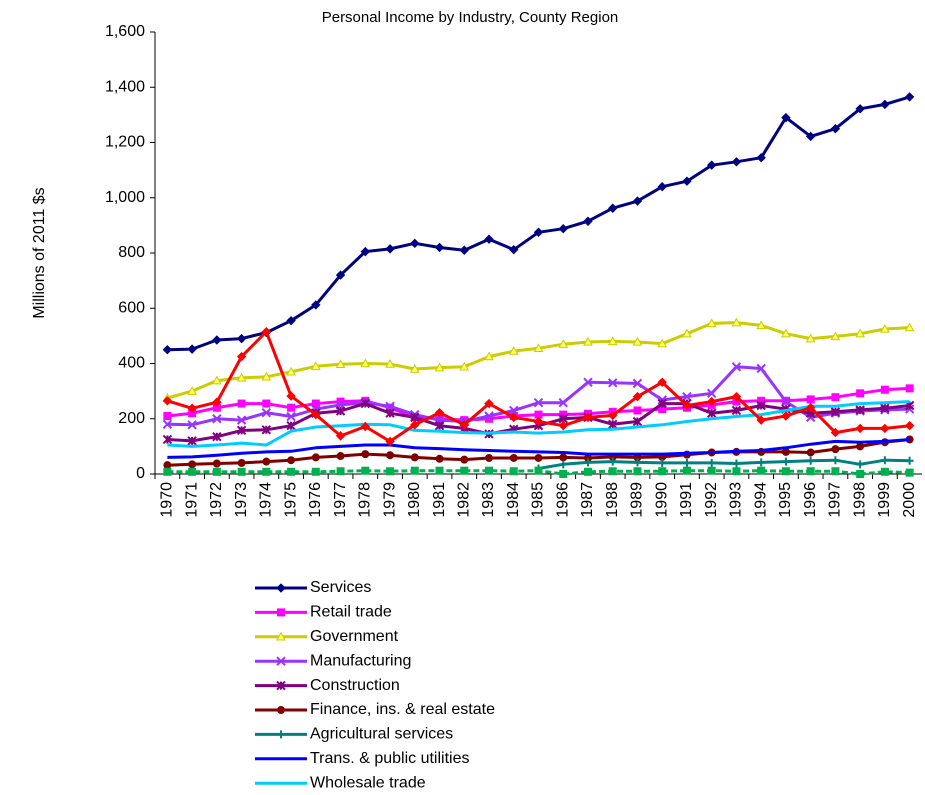 Image resolution: width=925 pixels, height=795 pixels. What do you see at coordinates (266, 500) in the screenshot?
I see `x-tick-label: 1974` at bounding box center [266, 500].